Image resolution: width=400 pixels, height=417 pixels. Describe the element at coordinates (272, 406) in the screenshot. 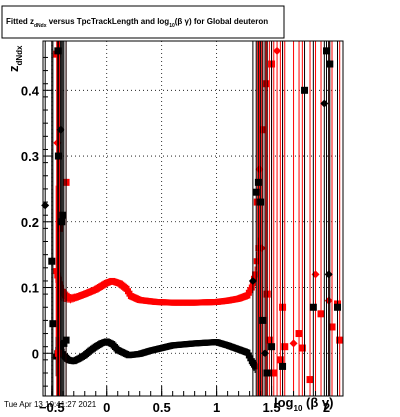

I see `x-tick-label: 1.5` at that location.